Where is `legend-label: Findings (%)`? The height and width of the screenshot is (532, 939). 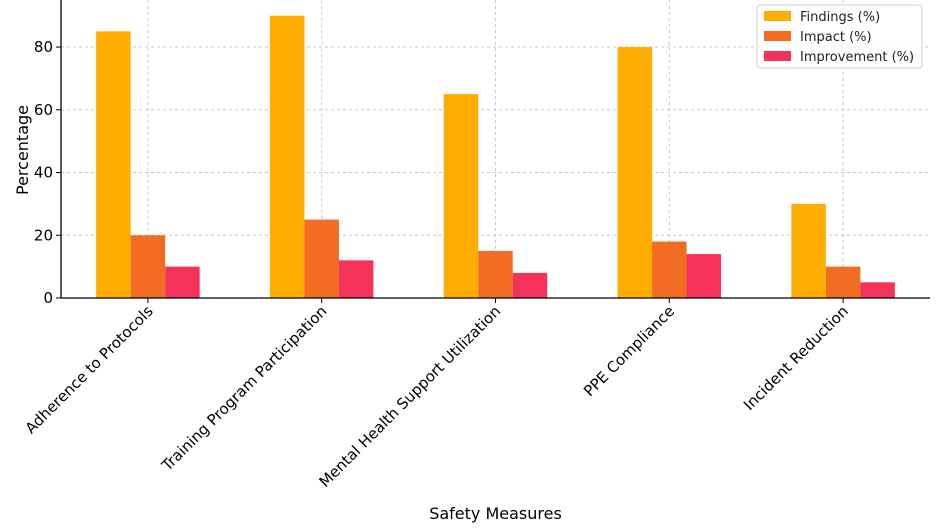 legend-label: Findings (%) is located at coordinates (840, 17).